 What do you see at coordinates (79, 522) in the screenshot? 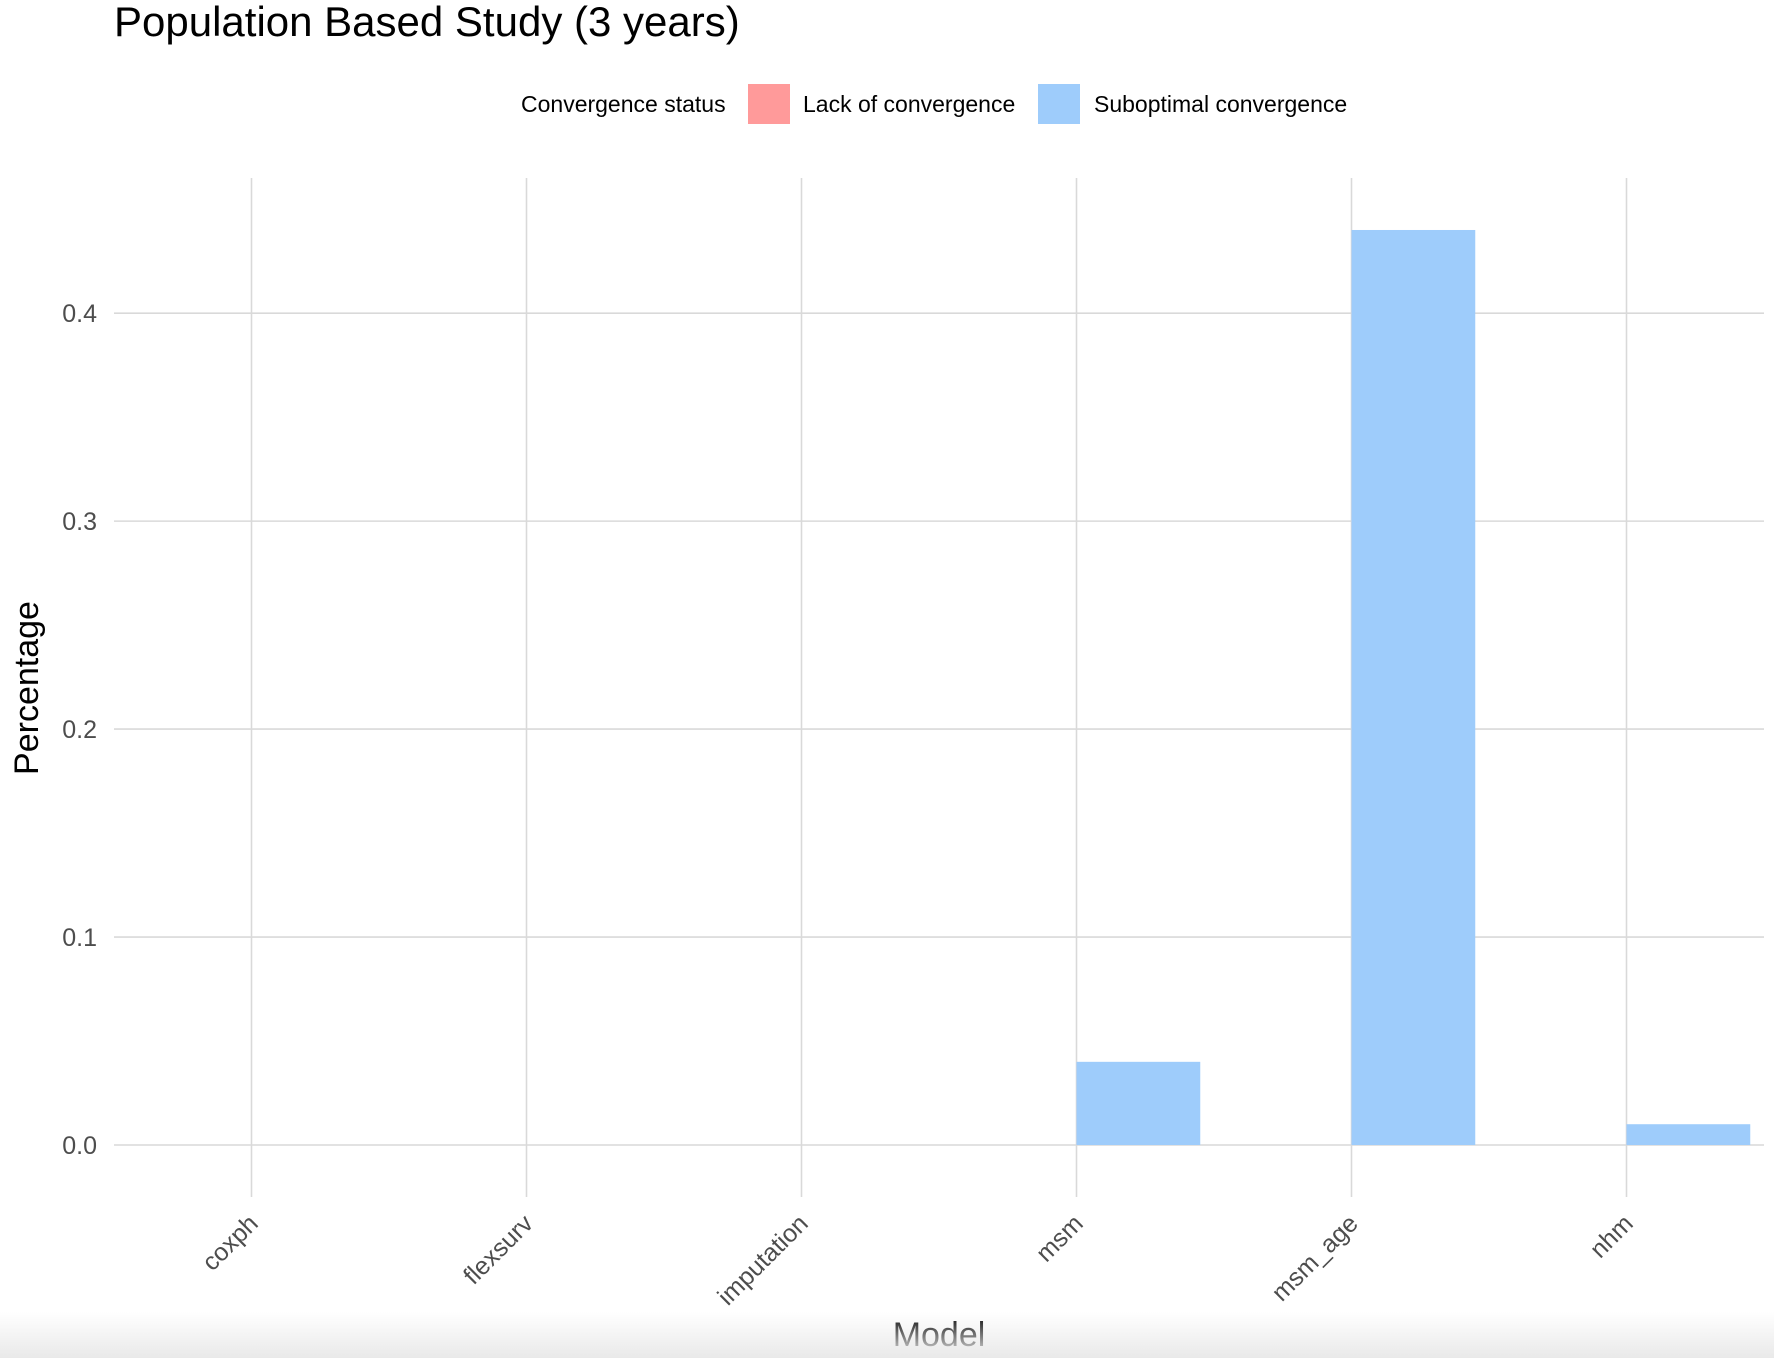
I see `y-tick-label: 0.3` at bounding box center [79, 522].